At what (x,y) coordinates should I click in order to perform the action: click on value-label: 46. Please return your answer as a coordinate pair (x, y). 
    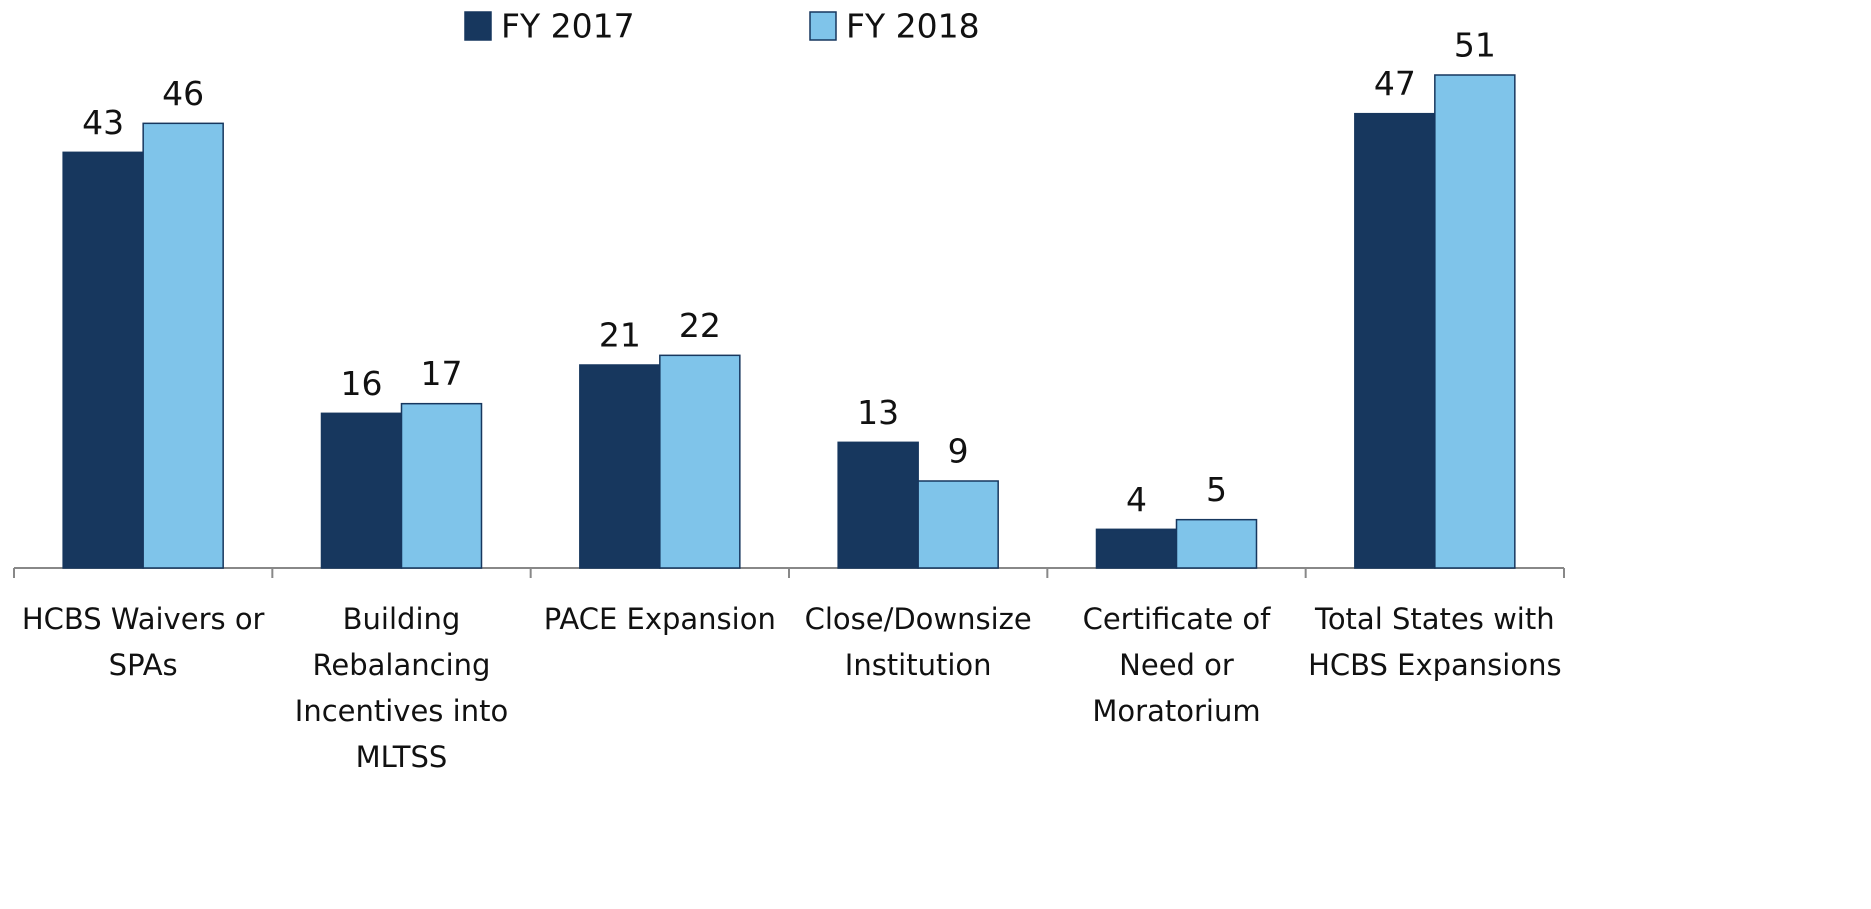
    Looking at the image, I should click on (183, 93).